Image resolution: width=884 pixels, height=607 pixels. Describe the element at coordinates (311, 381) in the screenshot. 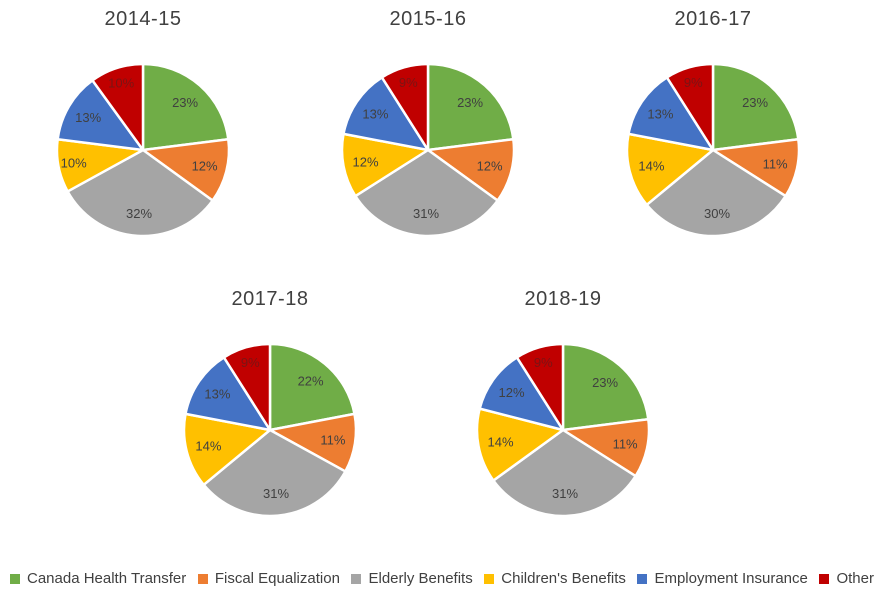

I see `pie-data-label-canada-health-transfer: 22%` at that location.